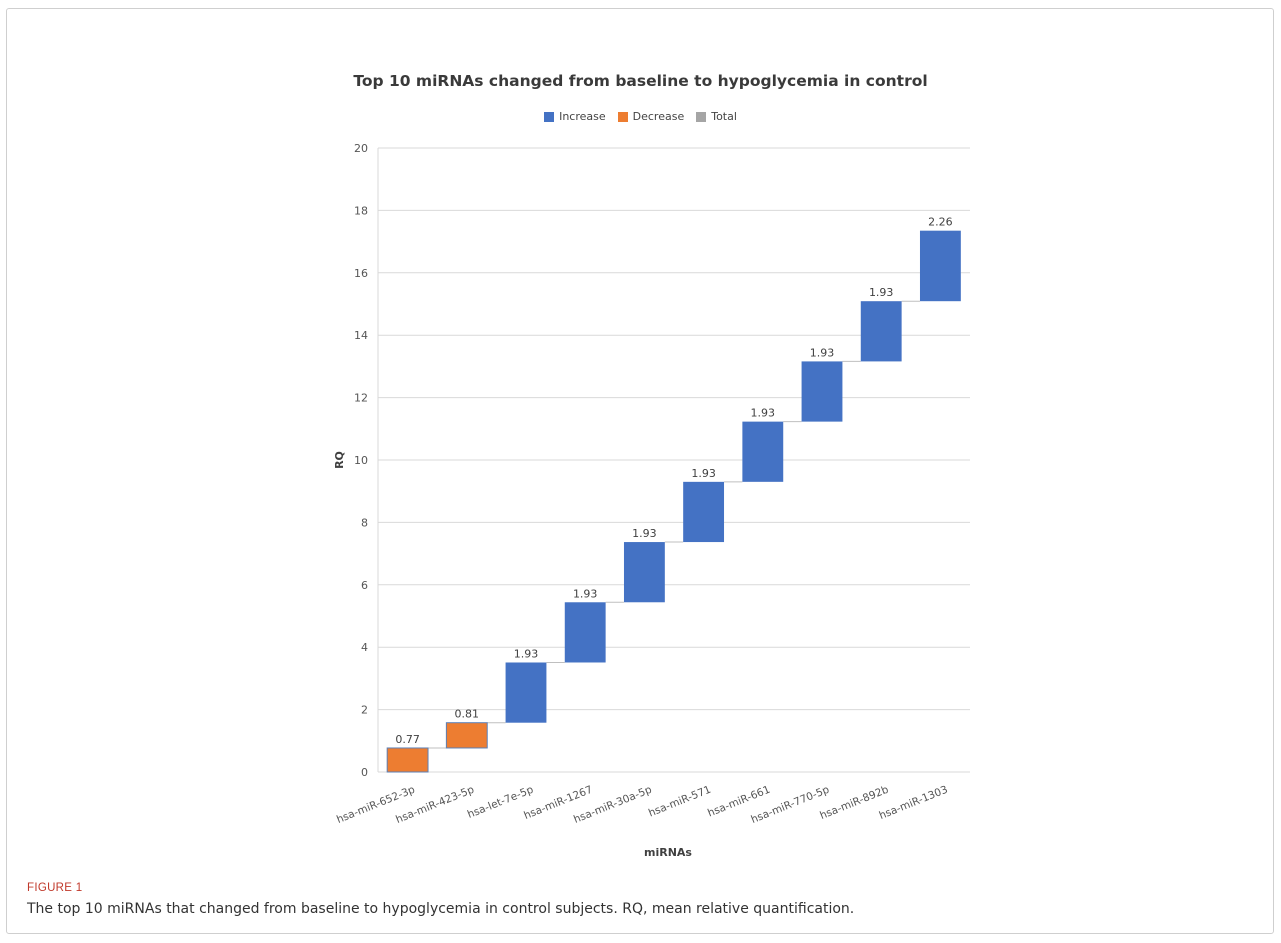  What do you see at coordinates (644, 572) in the screenshot?
I see `bar-hsa-miR-30a-5p` at bounding box center [644, 572].